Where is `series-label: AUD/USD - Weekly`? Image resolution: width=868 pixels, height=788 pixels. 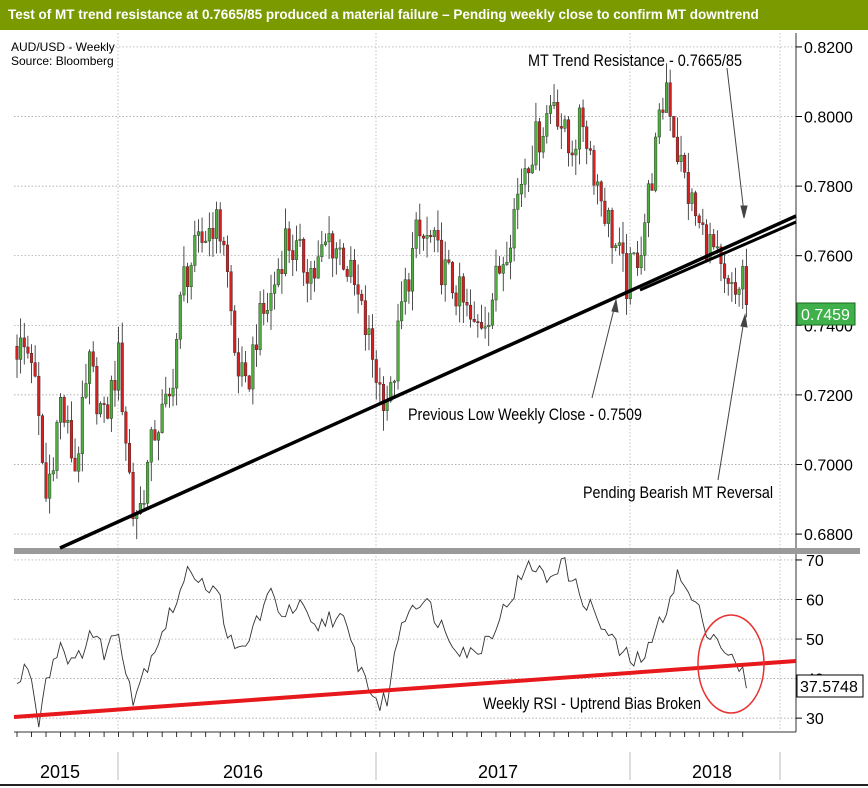 series-label: AUD/USD - Weekly is located at coordinates (63, 47).